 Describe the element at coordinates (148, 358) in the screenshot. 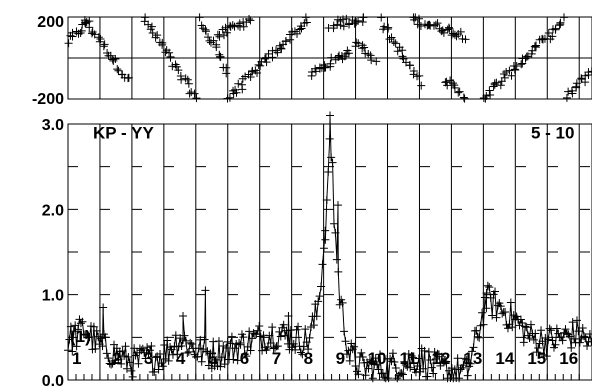

I see `channel-label: 3` at that location.